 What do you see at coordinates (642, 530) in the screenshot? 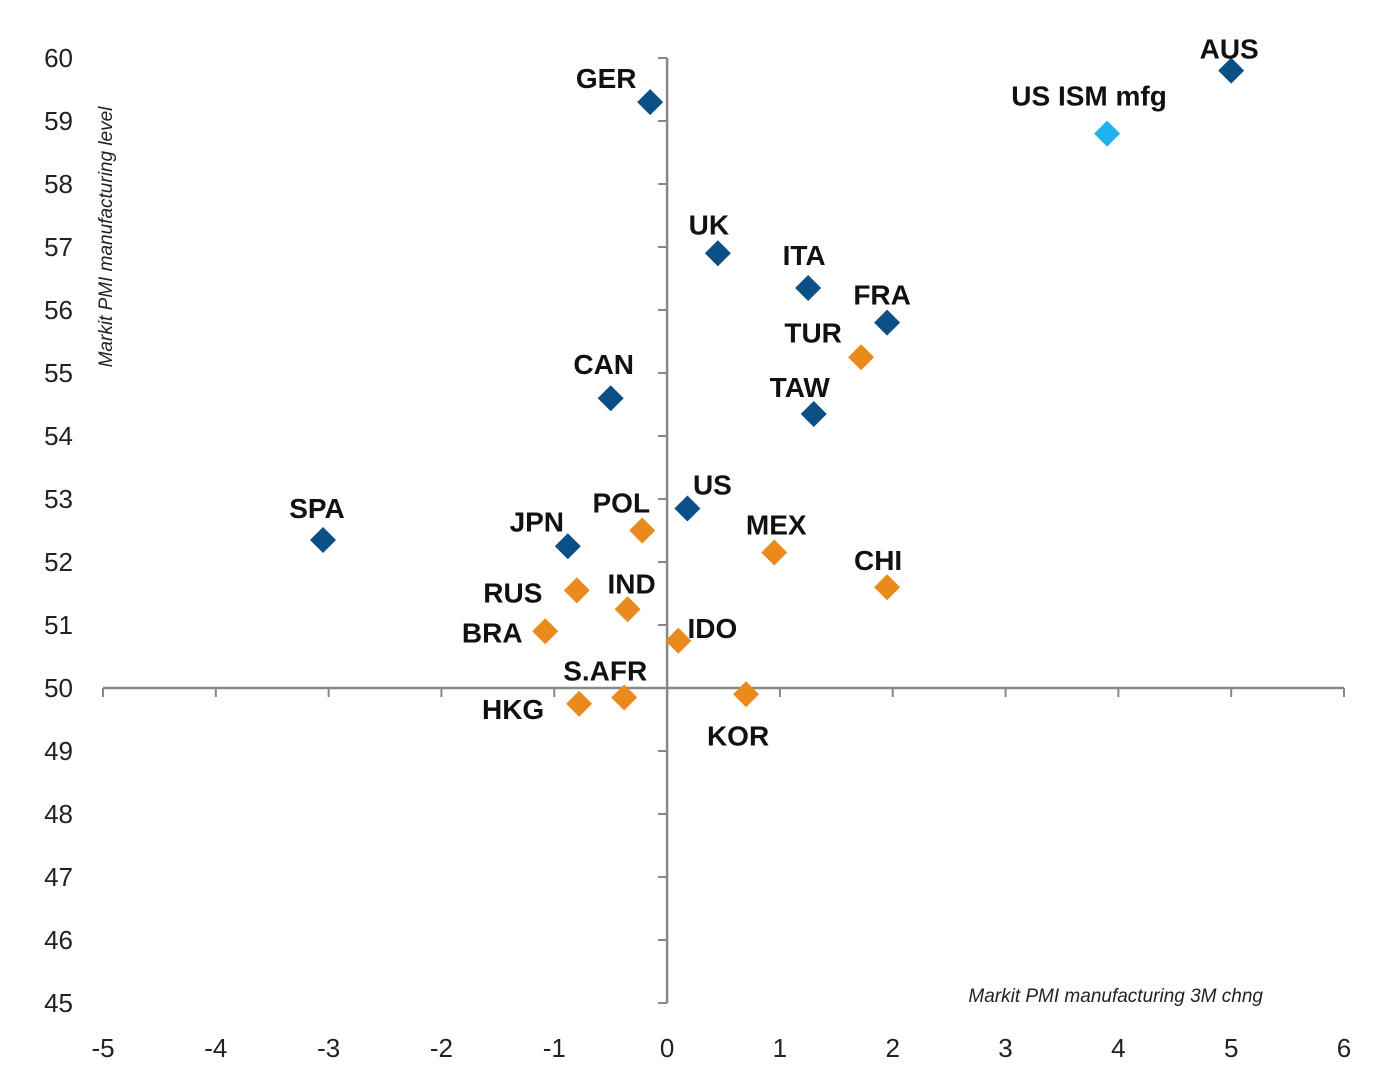
I see `point-pol` at bounding box center [642, 530].